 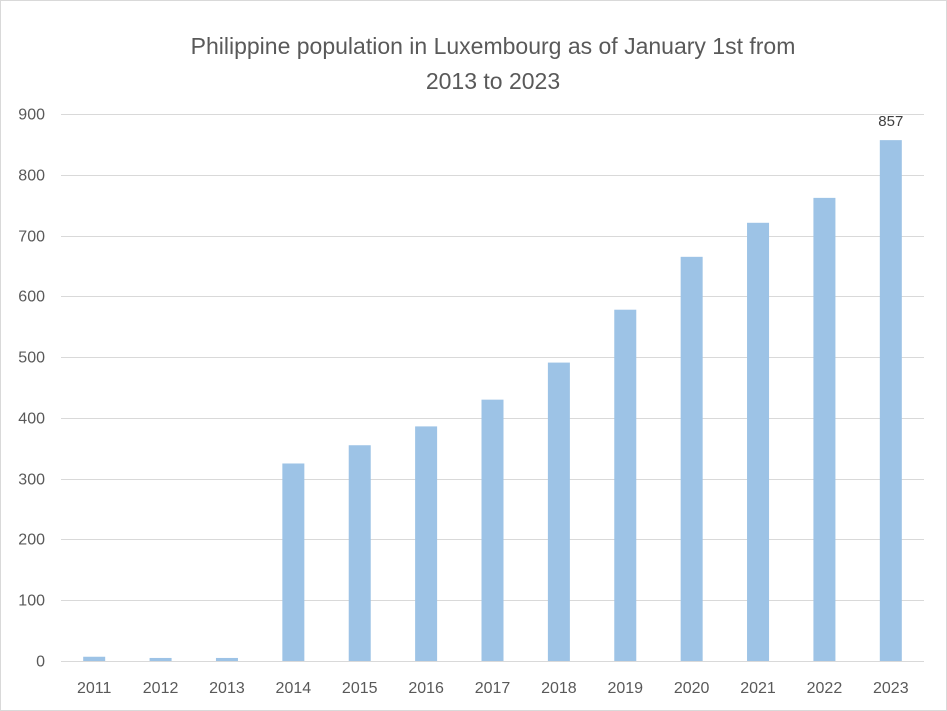 What do you see at coordinates (227, 688) in the screenshot?
I see `x-tick-label: 2013` at bounding box center [227, 688].